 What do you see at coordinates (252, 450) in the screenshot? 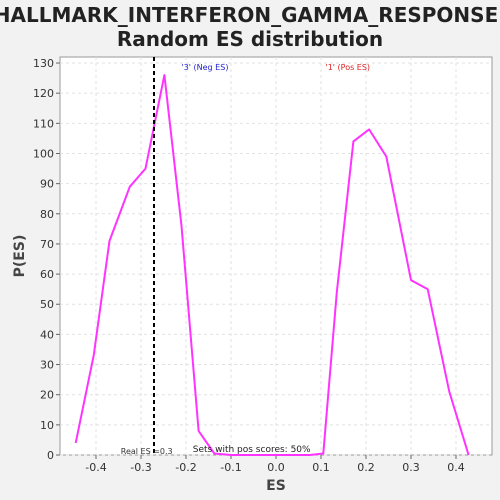
I see `pos-scores-label: Sets with pos scores: 50%` at bounding box center [252, 450].